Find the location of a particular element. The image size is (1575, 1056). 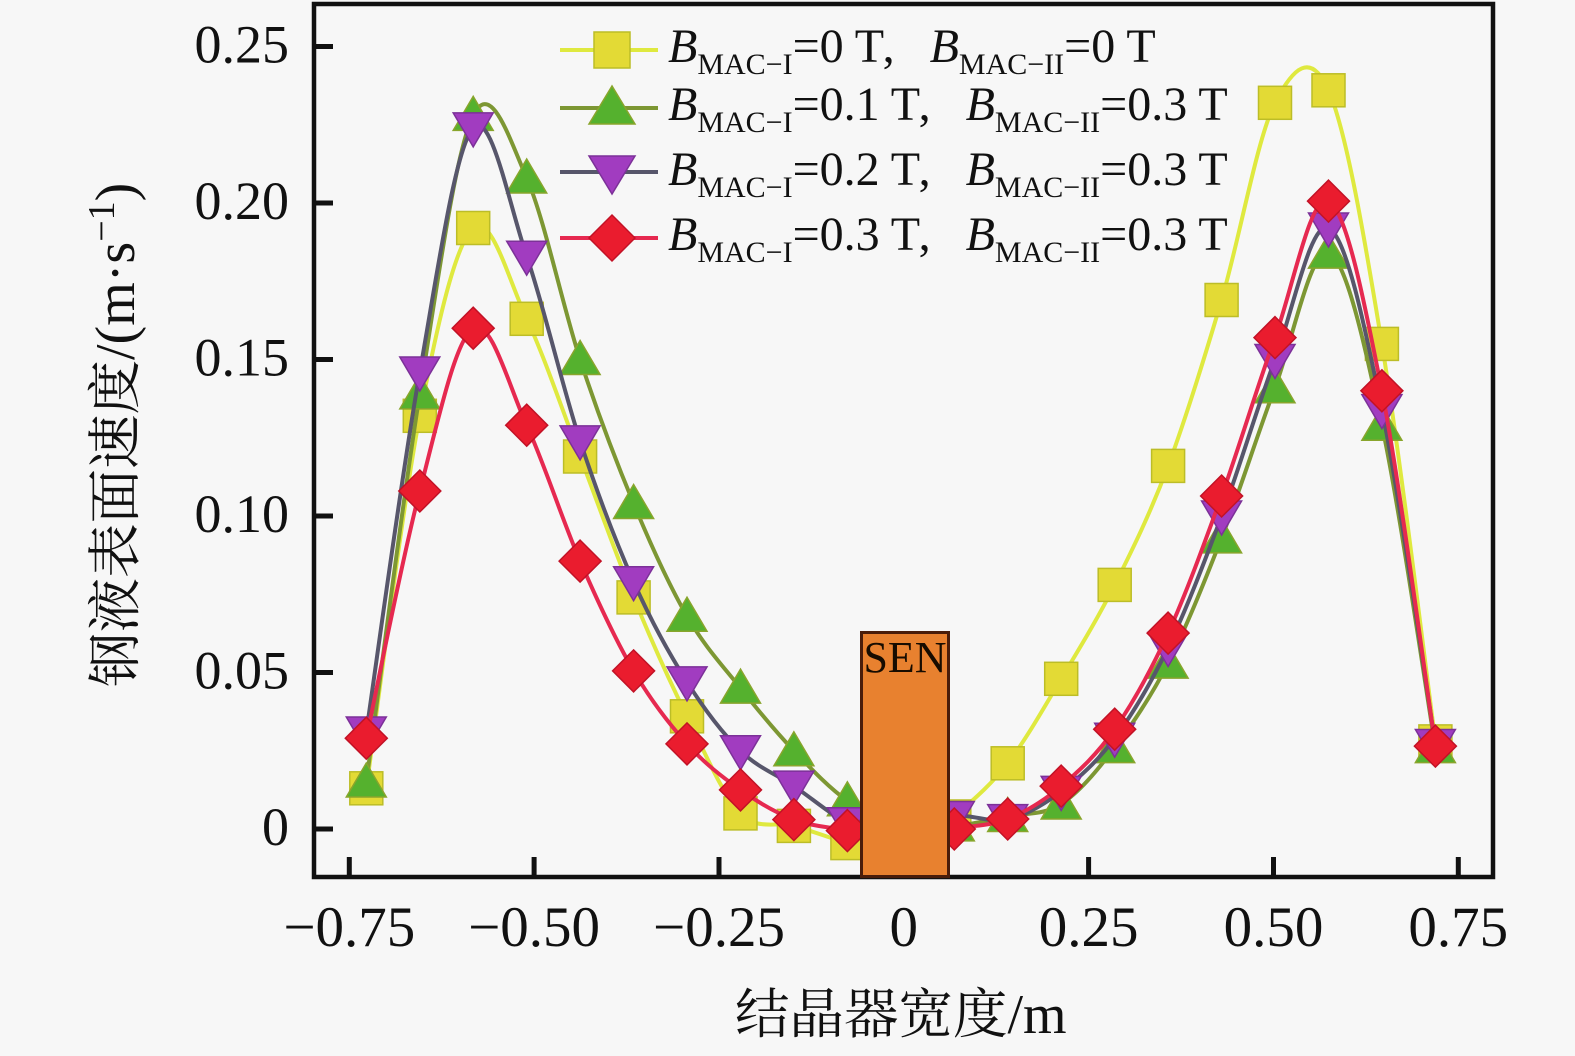

svg-text:BMAC−I=0.1 T,BMAC−II=0.3 T: BMAC−I=0.1 T, BMAC−II=0.3 T is located at coordinates (948, 108).